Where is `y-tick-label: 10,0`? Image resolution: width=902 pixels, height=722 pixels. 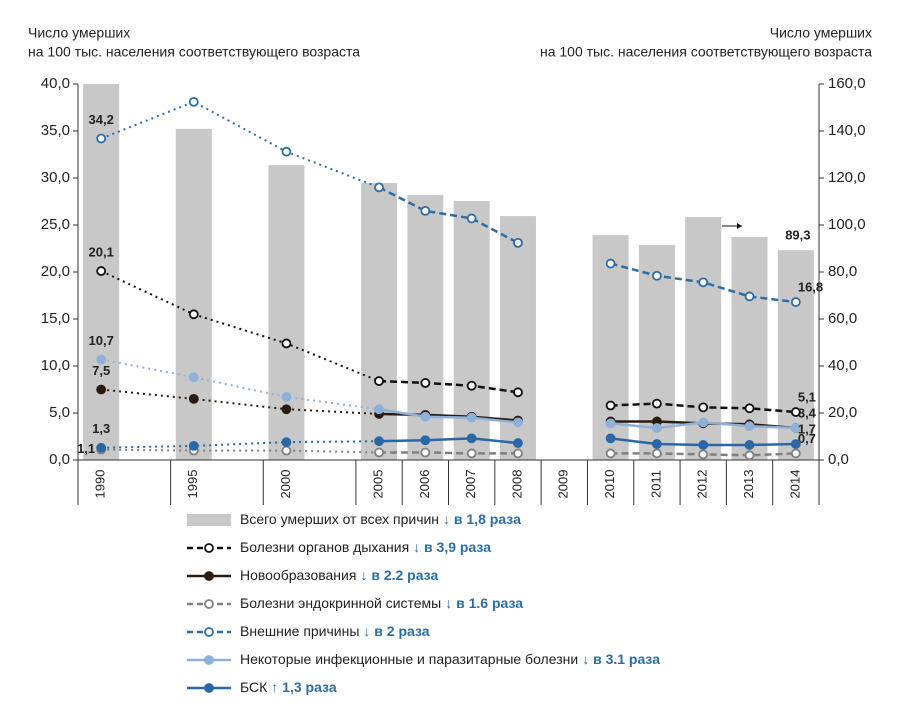 y-tick-label: 10,0 is located at coordinates (55, 365).